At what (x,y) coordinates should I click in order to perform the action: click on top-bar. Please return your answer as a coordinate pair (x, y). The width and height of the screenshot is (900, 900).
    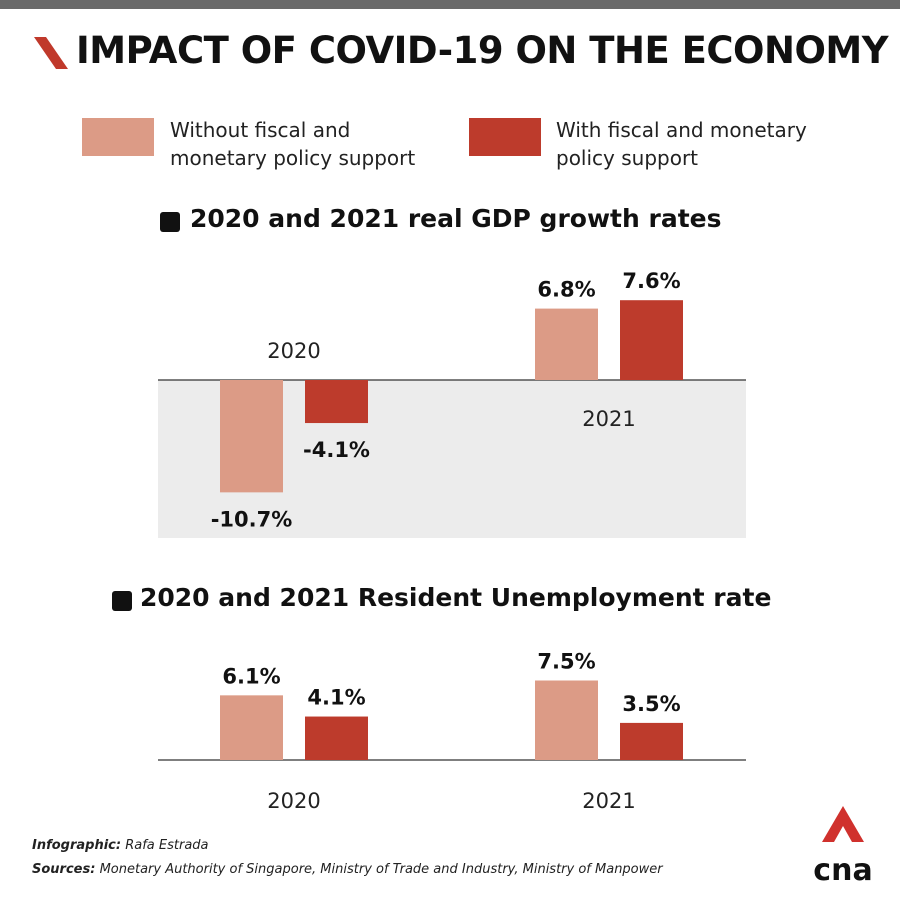
    Looking at the image, I should click on (450, 4).